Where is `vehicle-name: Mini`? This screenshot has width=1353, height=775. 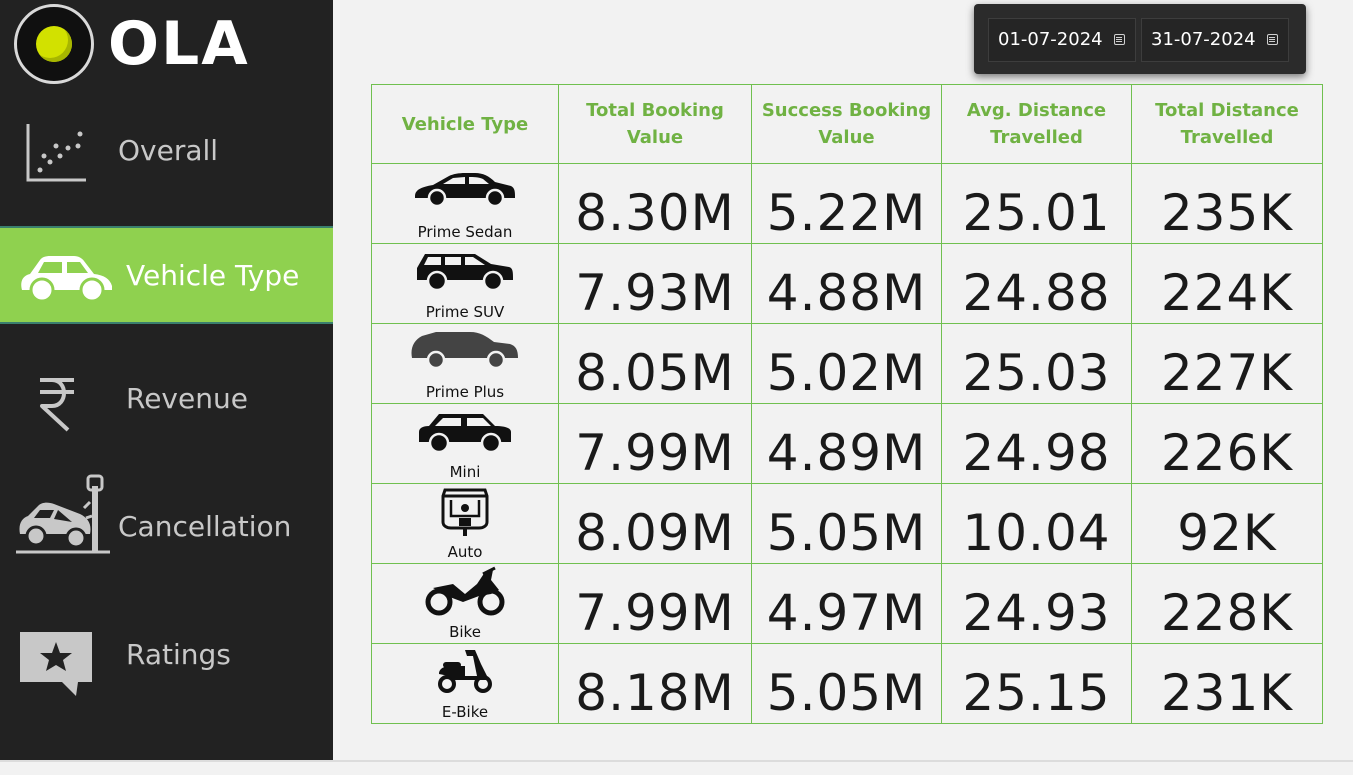 vehicle-name: Mini is located at coordinates (465, 472).